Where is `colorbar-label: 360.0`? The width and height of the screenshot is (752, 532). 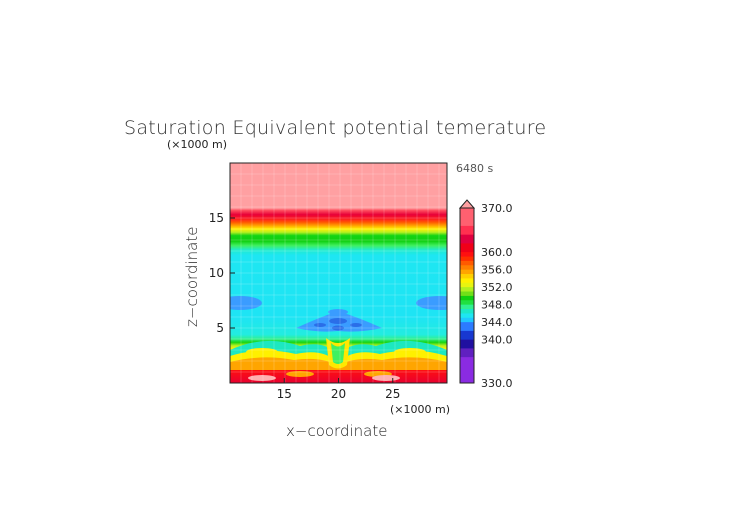 colorbar-label: 360.0 is located at coordinates (497, 252).